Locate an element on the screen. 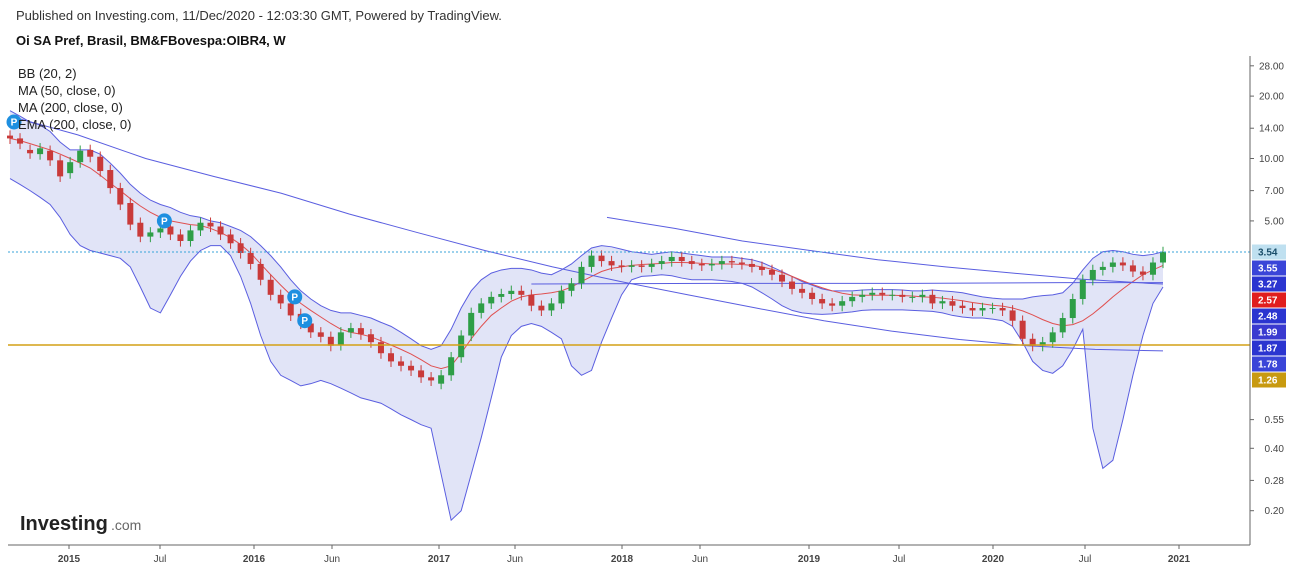 Image resolution: width=1299 pixels, height=569 pixels. price-label-text: 1.99 is located at coordinates (1268, 333).